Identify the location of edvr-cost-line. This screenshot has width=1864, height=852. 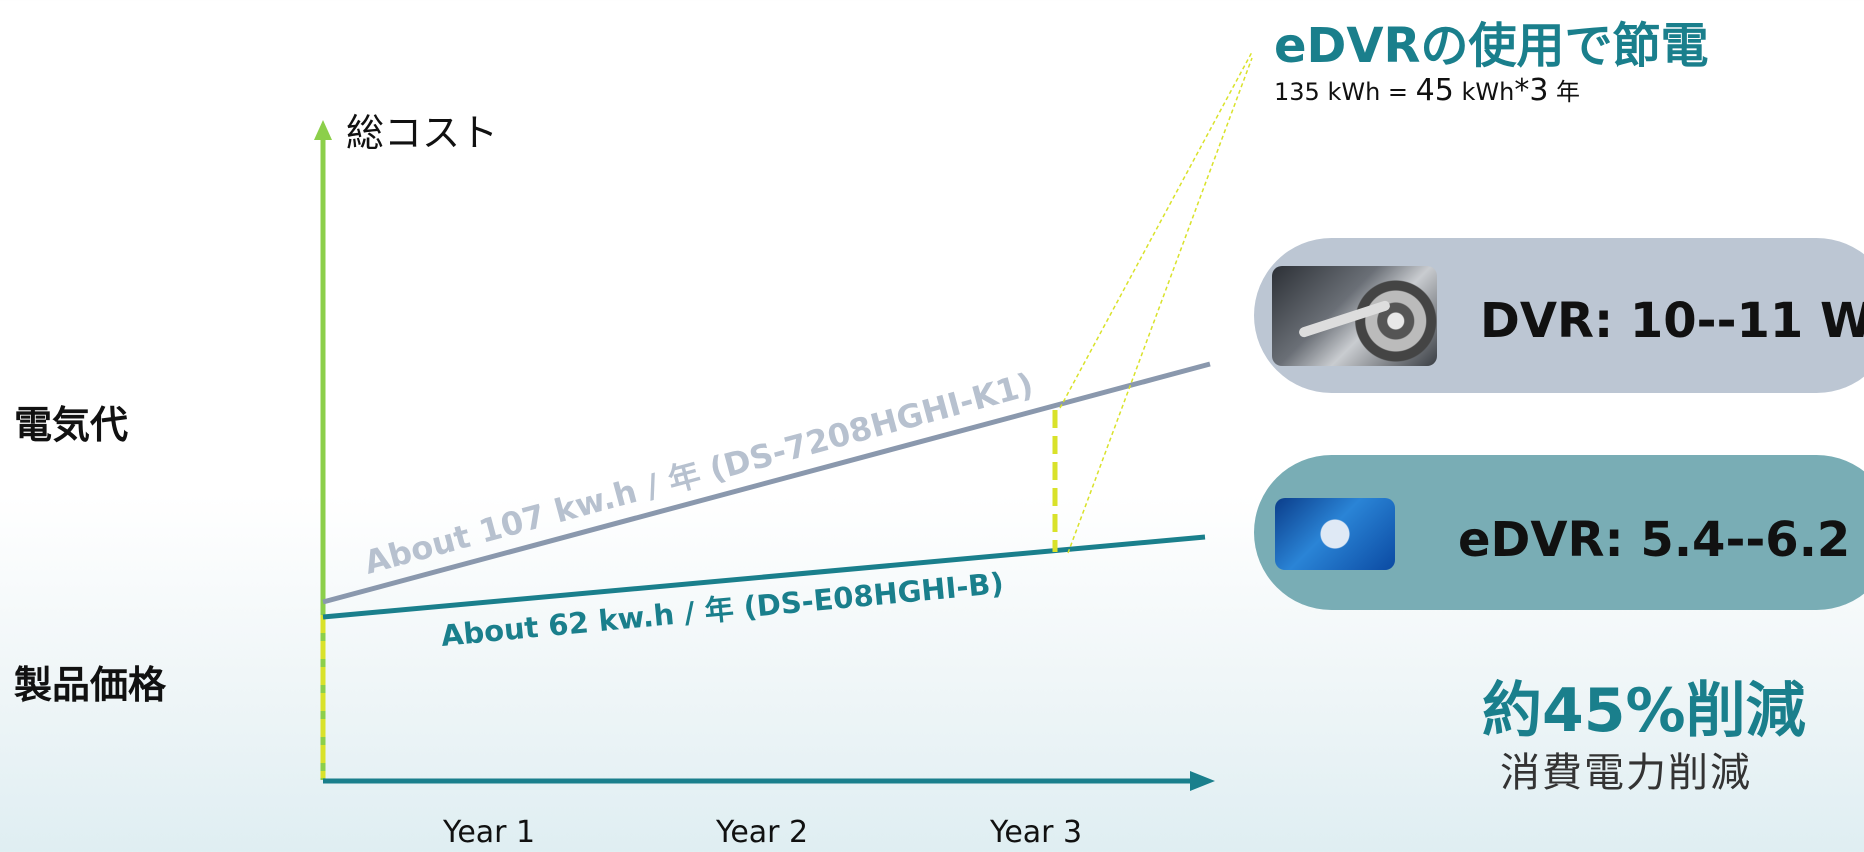
(764, 577).